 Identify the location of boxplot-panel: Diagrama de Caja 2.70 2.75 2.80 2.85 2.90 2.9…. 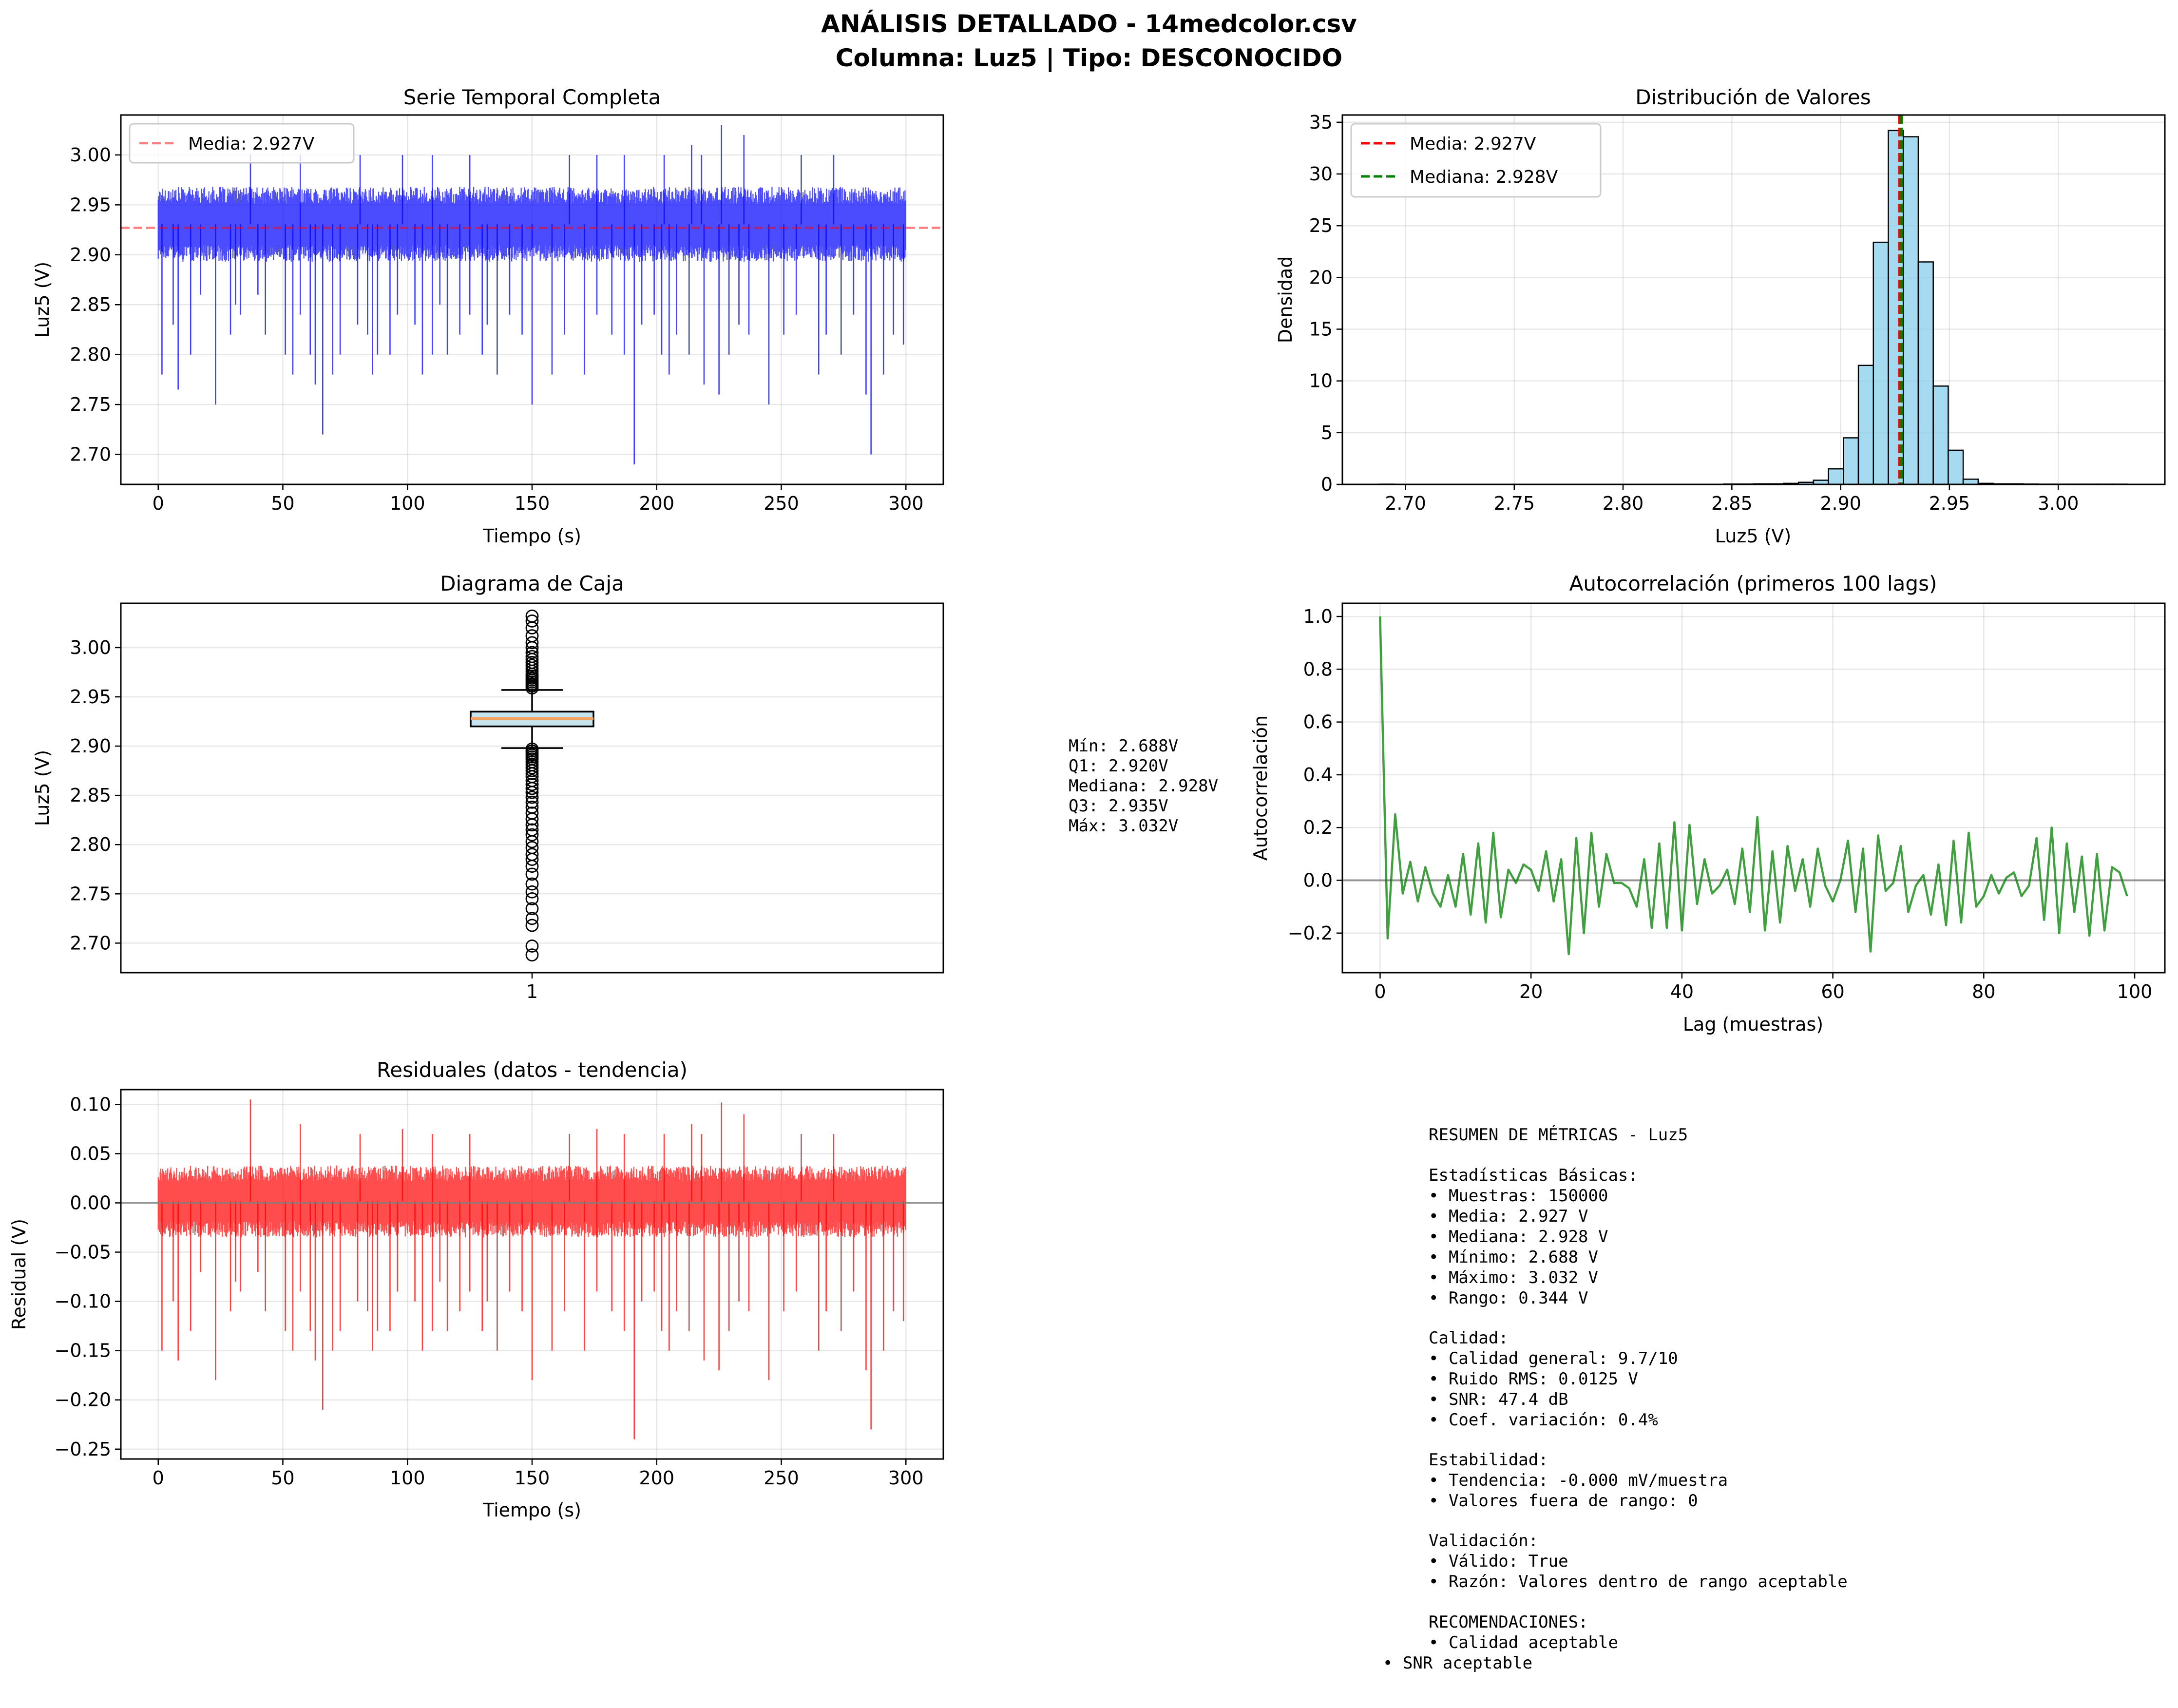
(488, 787).